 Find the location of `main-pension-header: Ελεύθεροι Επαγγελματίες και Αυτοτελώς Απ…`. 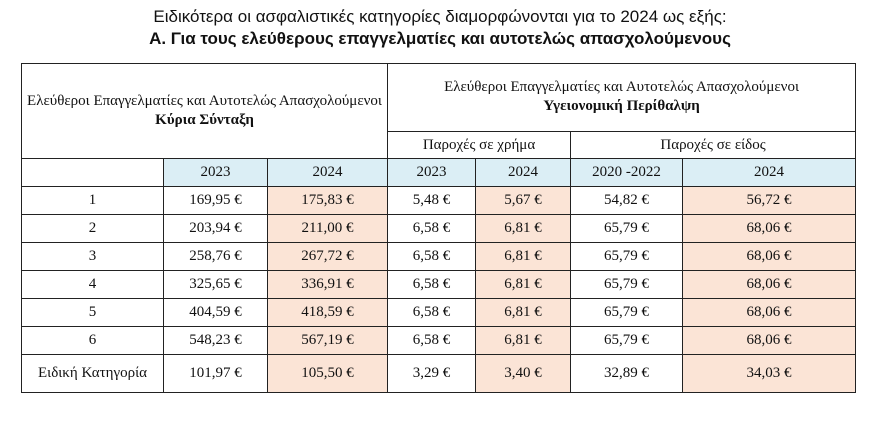

main-pension-header: Ελεύθεροι Επαγγελματίες και Αυτοτελώς Απ… is located at coordinates (204, 111).